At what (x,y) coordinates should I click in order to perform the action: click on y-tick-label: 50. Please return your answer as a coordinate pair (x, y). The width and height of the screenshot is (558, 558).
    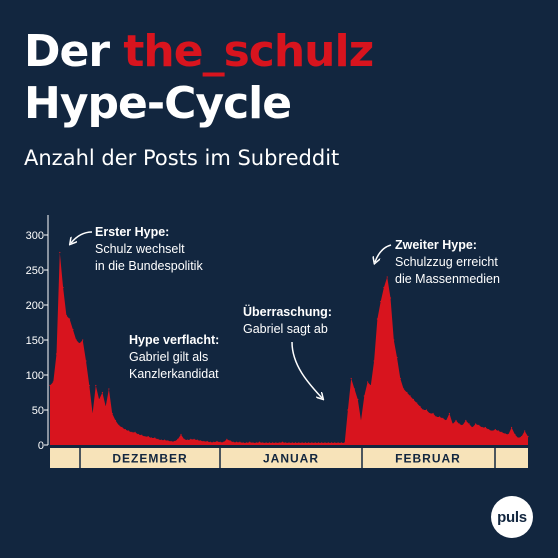
    Looking at the image, I should click on (38, 411).